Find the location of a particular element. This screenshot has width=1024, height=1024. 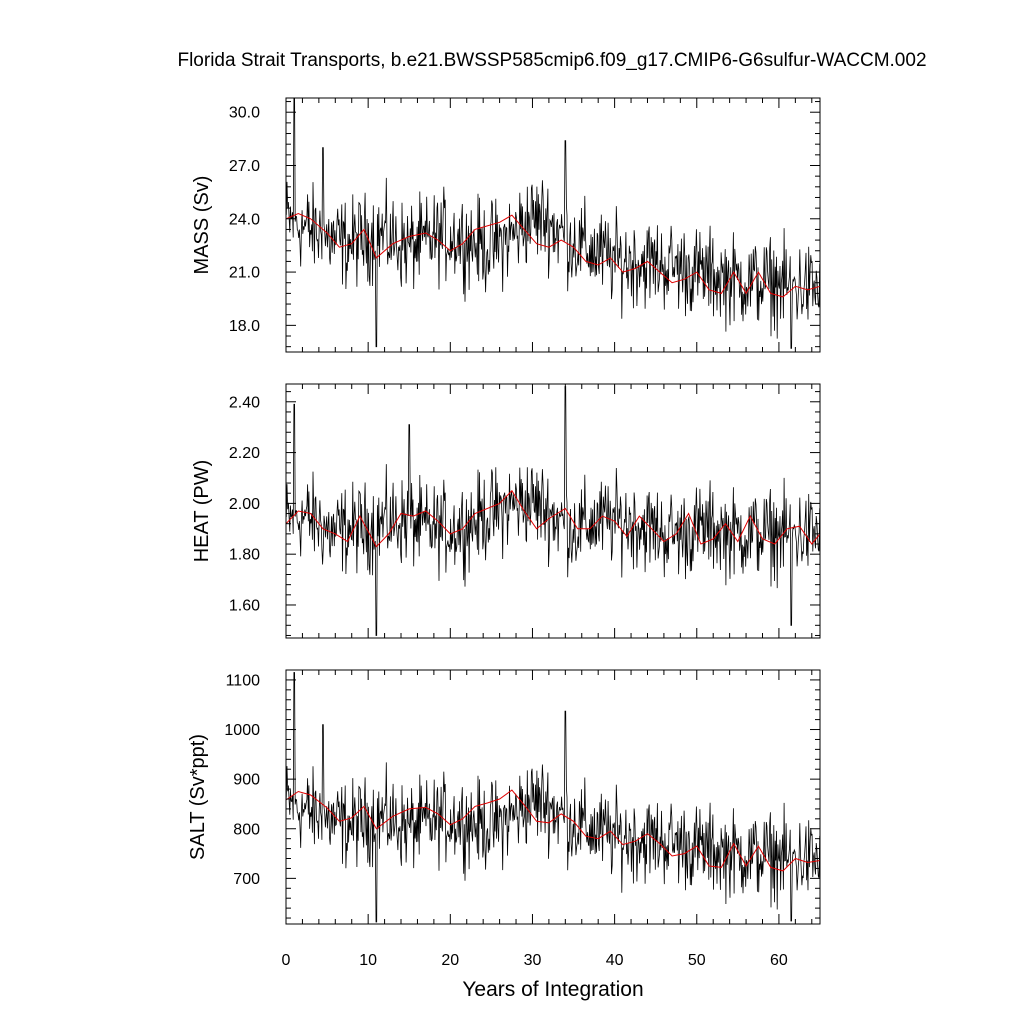

salt-y-tick-label: 700 is located at coordinates (246, 879).